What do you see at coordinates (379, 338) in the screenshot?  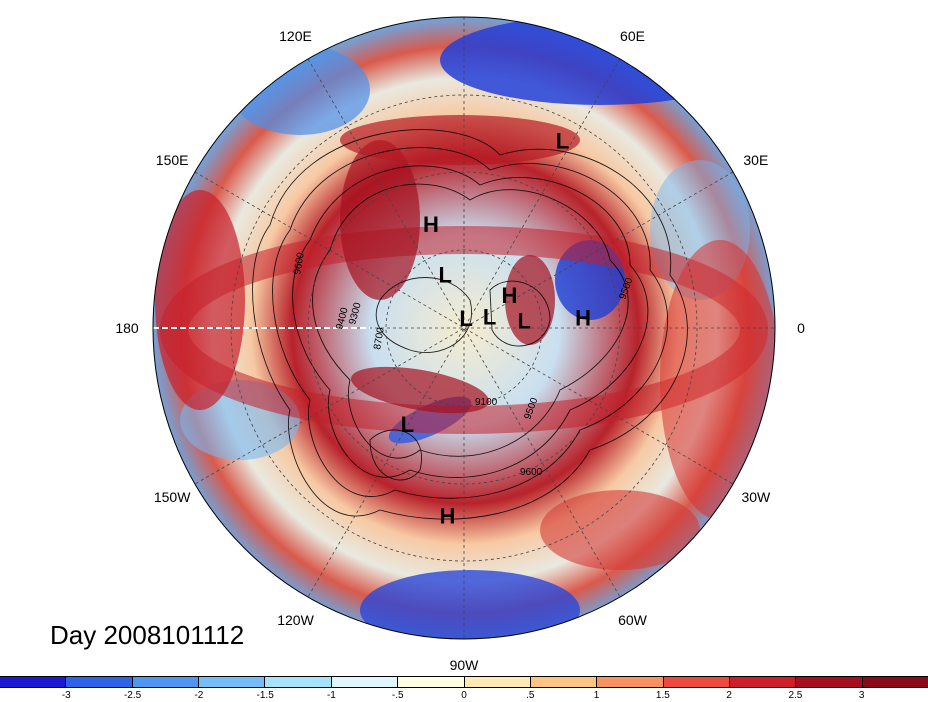 I see `contour-label: 8700` at bounding box center [379, 338].